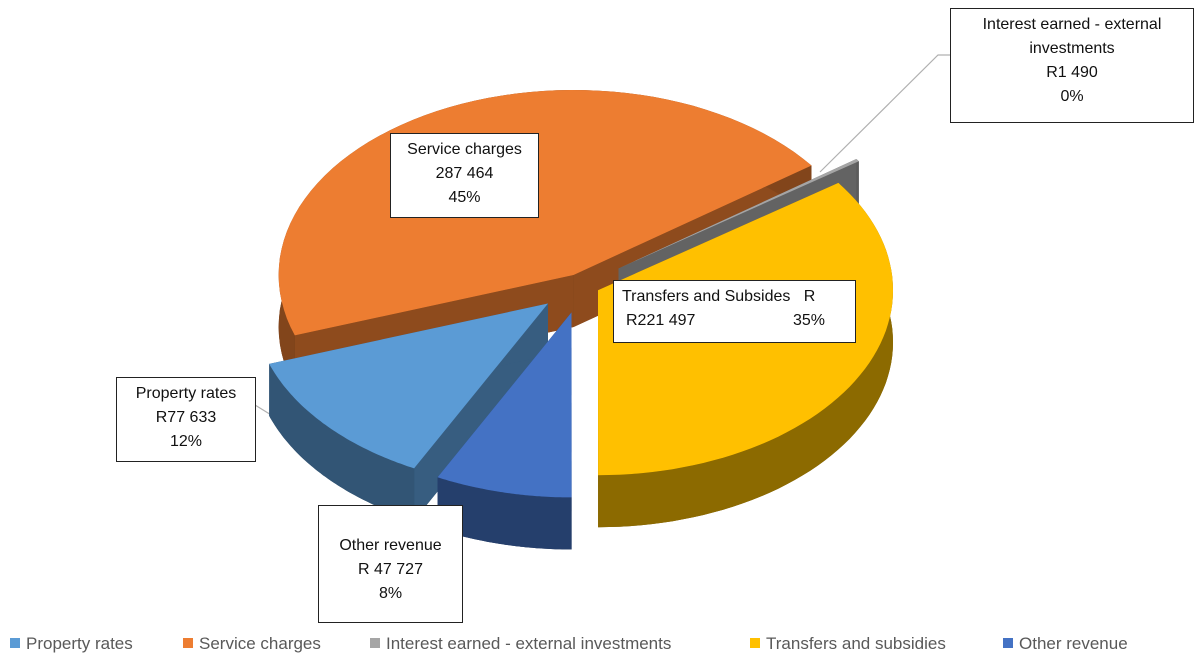 The image size is (1197, 659). What do you see at coordinates (390, 569) in the screenshot?
I see `label-value: R 47 727` at bounding box center [390, 569].